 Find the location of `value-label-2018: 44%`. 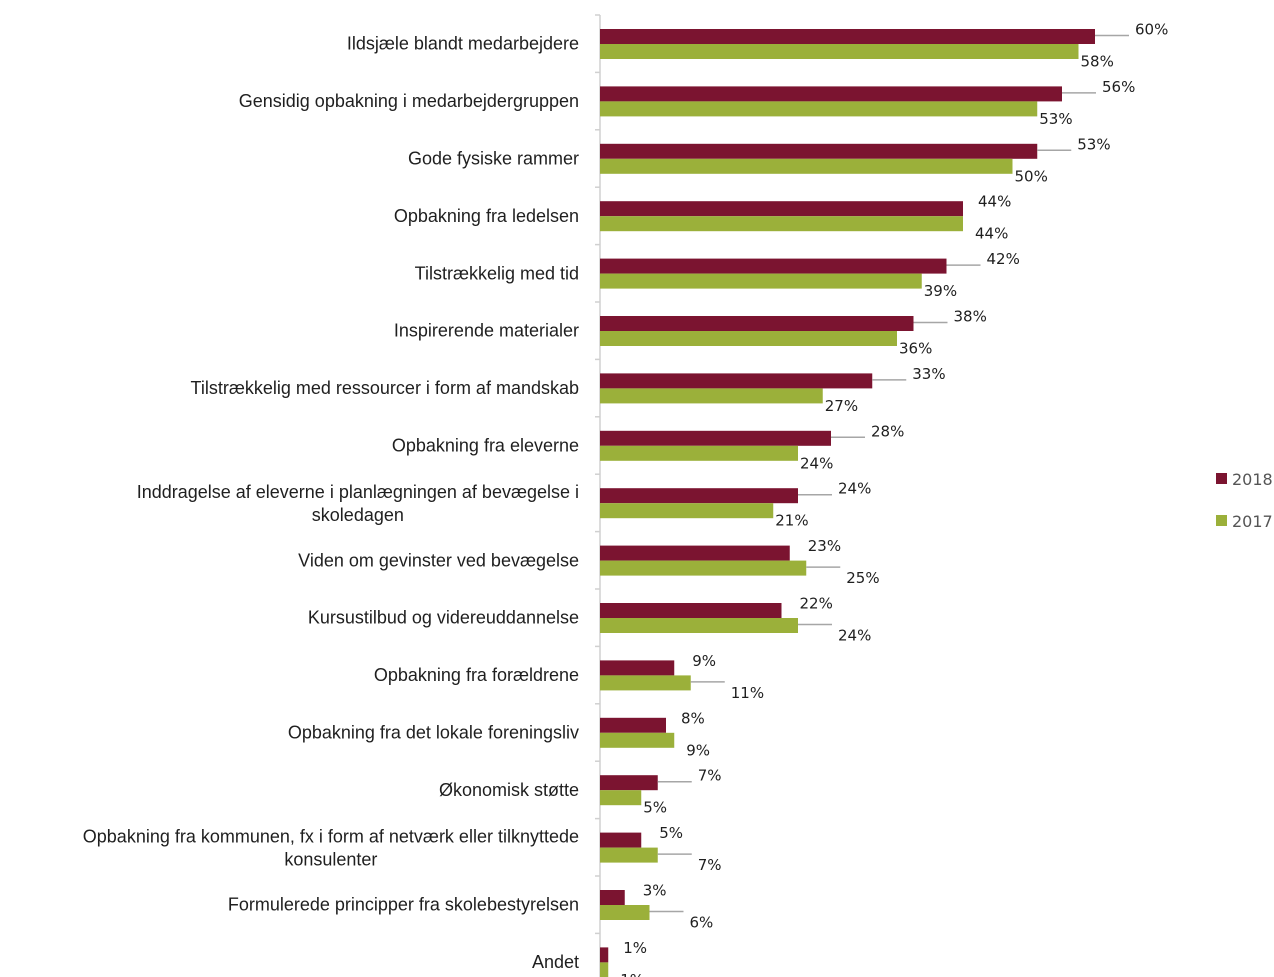

value-label-2018: 44% is located at coordinates (994, 202).